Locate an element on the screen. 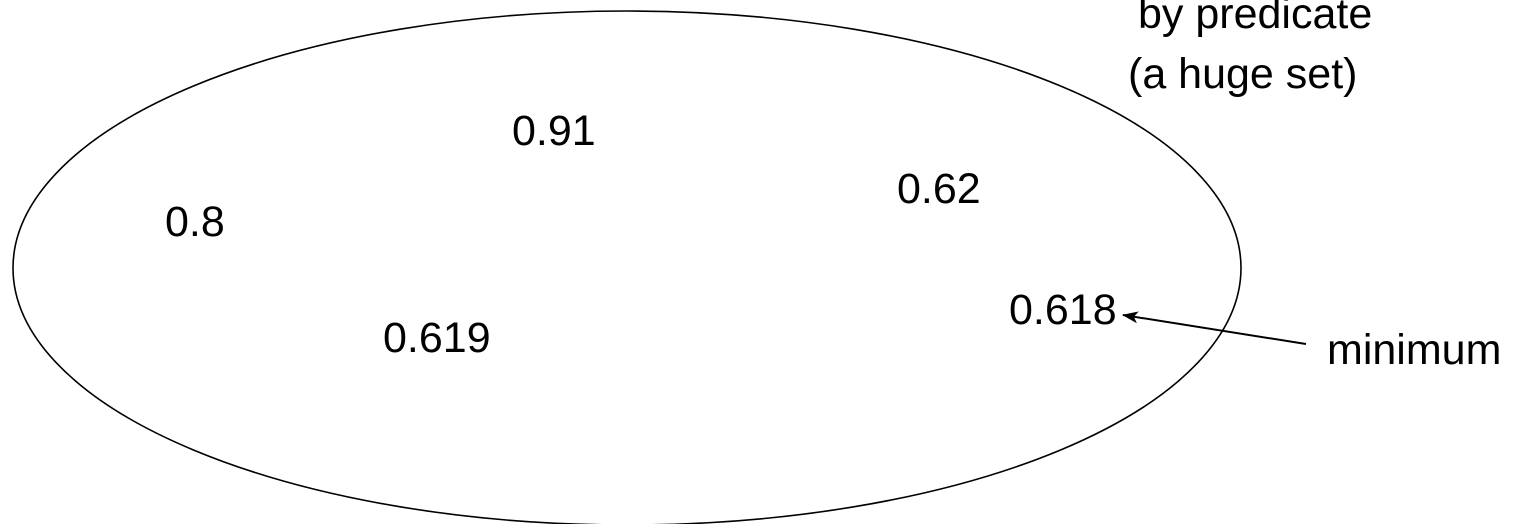 The height and width of the screenshot is (524, 1537). set-caption-line2: (a huge set) is located at coordinates (1242, 74).